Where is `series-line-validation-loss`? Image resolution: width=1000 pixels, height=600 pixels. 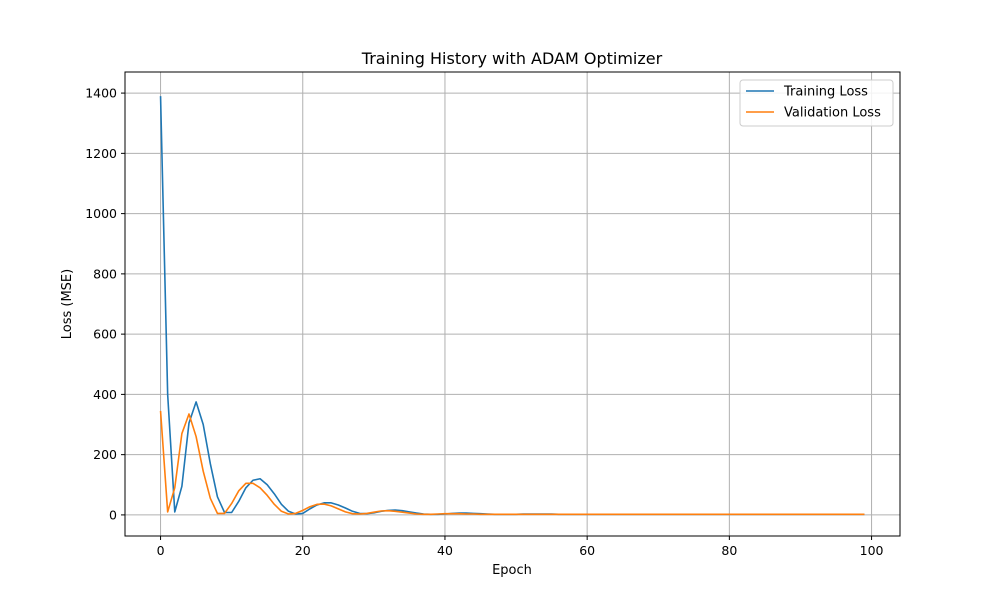
series-line-validation-loss is located at coordinates (512, 463).